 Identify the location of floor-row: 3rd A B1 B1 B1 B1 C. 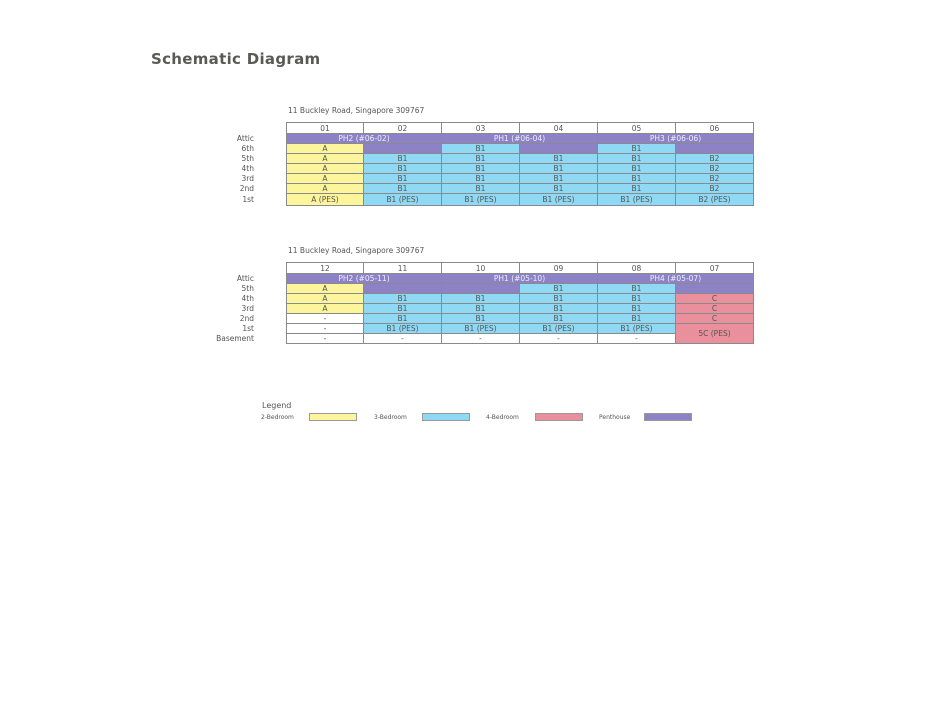
(498, 309).